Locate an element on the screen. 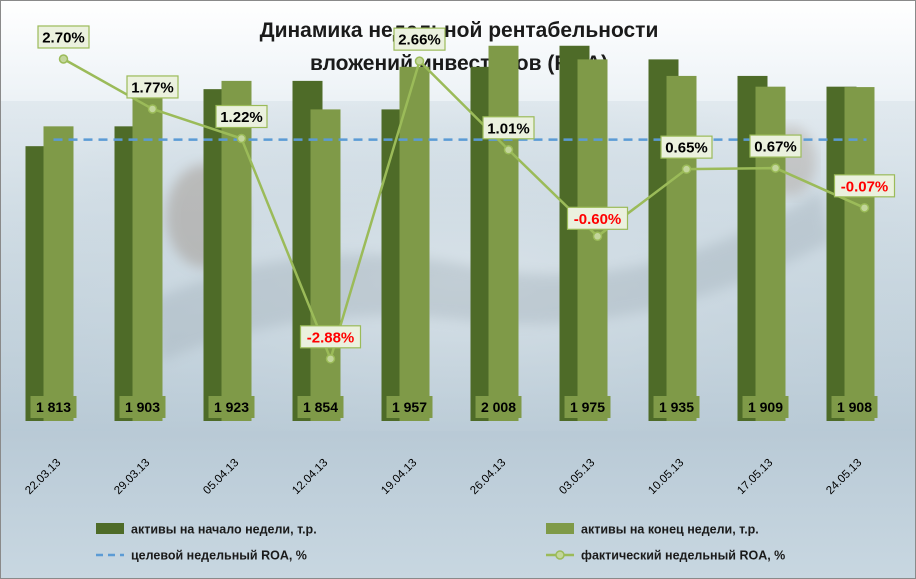  bar-label-box-29.03.13 is located at coordinates (142, 407).